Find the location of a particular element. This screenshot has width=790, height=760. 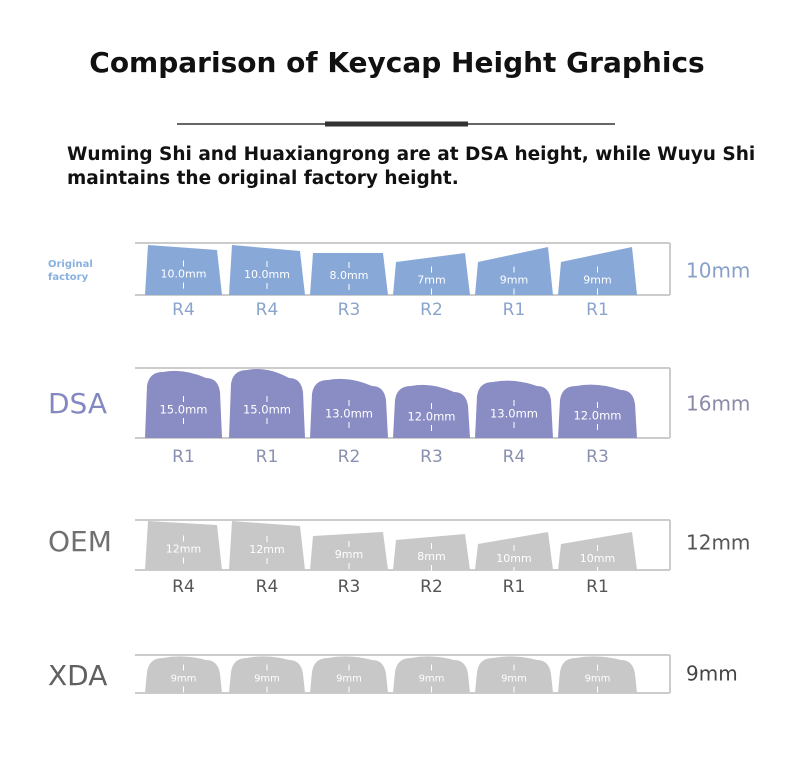

title: Comparison of Keycap Height Graphics is located at coordinates (396, 62).